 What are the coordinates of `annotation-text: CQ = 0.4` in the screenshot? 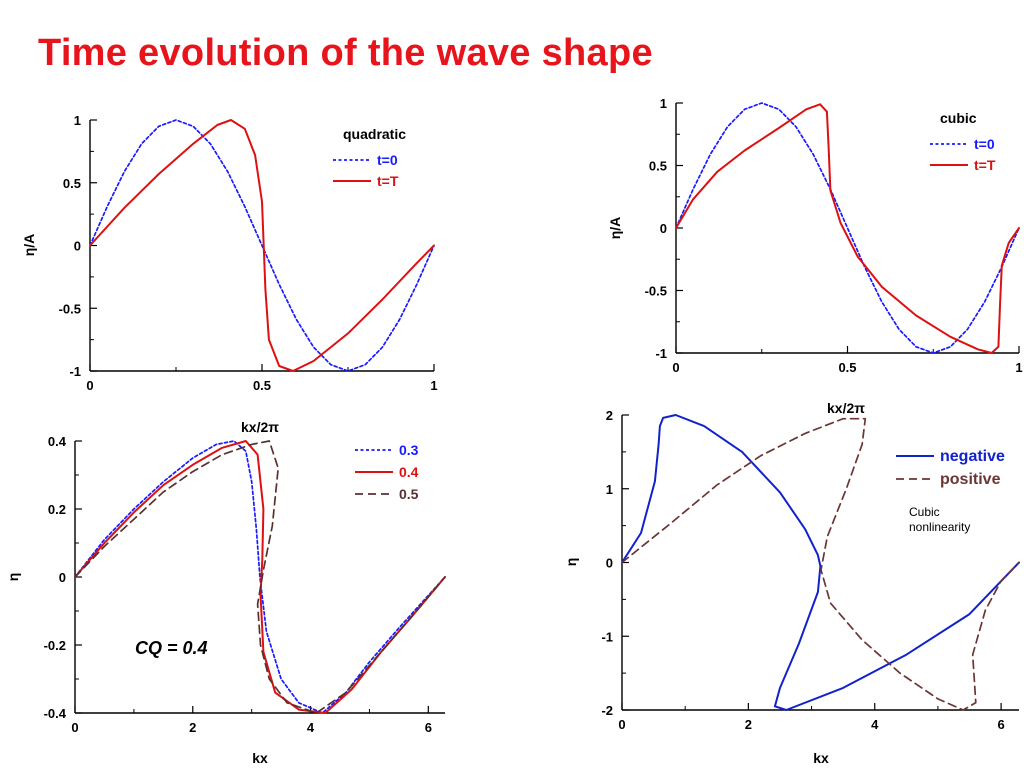 It's located at (171, 648).